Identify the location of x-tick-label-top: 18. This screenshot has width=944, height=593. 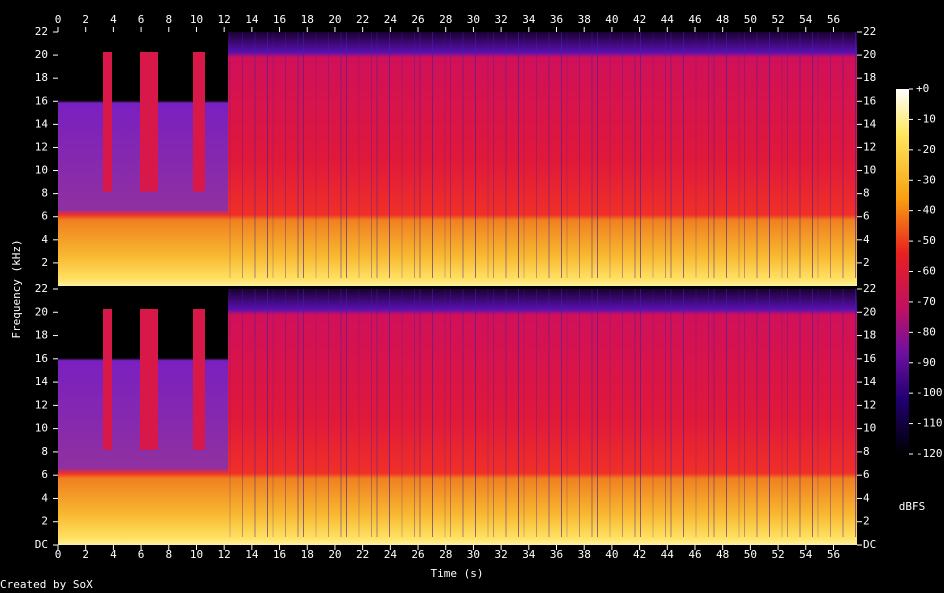
(307, 19).